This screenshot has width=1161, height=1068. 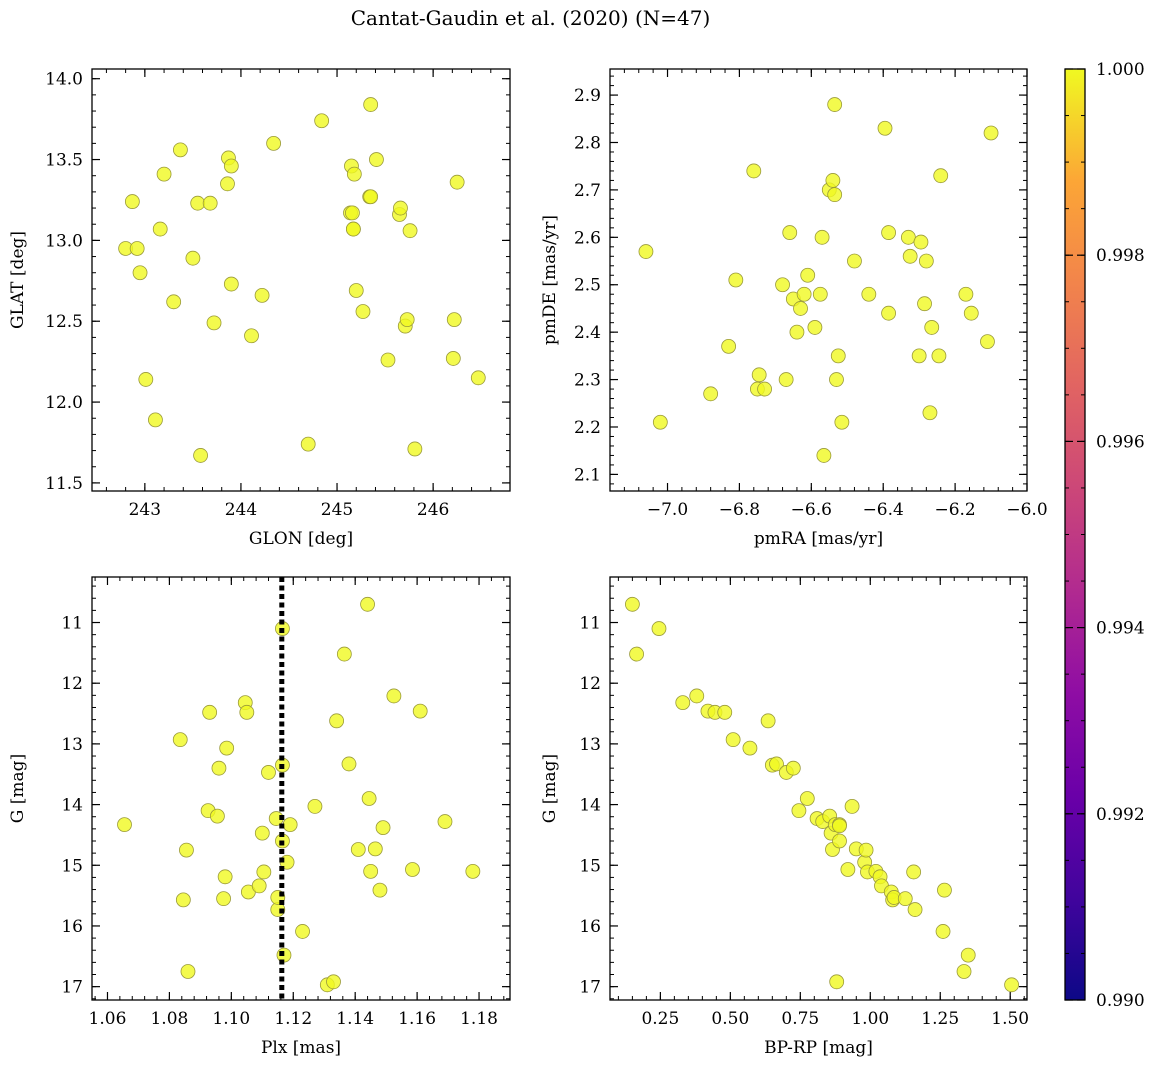 What do you see at coordinates (1010, 1019) in the screenshot?
I see `x-tick-label: 1.50` at bounding box center [1010, 1019].